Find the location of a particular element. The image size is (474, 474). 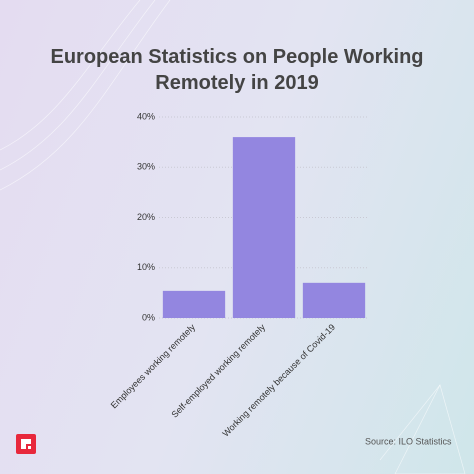

y-tick-label: 20% is located at coordinates (146, 217).